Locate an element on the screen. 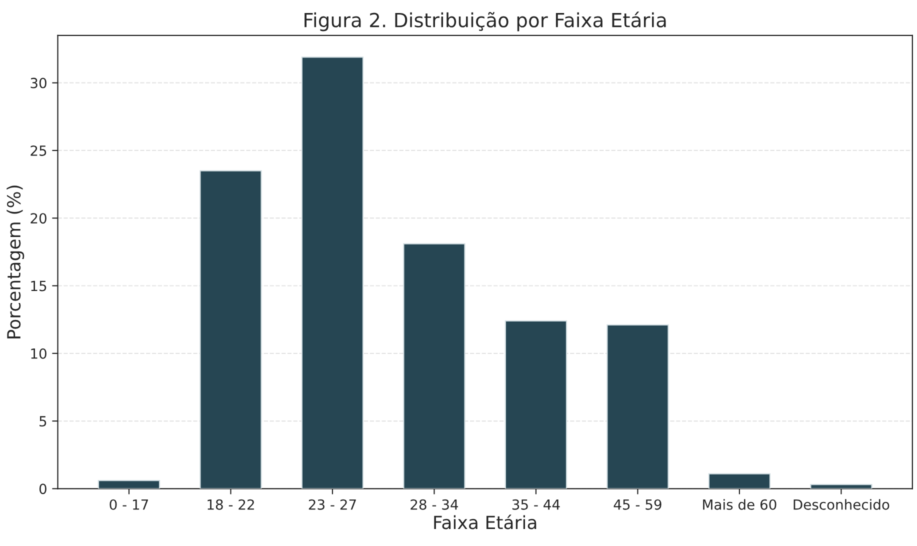 The width and height of the screenshot is (917, 546). x-tick-label: Desconhecido is located at coordinates (842, 504).